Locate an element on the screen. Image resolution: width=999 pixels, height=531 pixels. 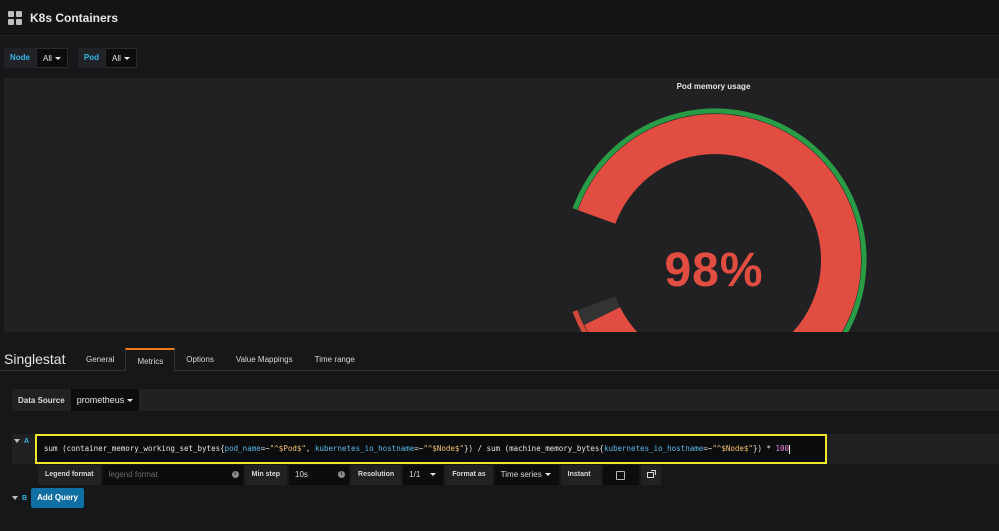
query-token: 100 is located at coordinates (782, 448).